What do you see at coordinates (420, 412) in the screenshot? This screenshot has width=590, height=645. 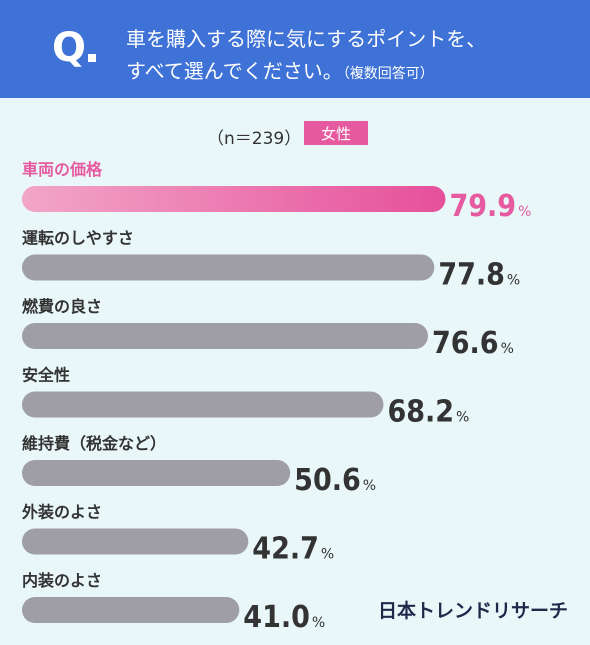 I see `value-number: 68.2` at bounding box center [420, 412].